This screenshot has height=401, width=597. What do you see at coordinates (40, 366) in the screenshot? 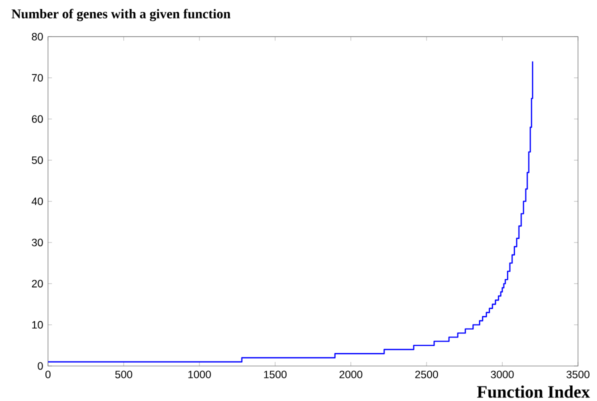
I see `y-tick-label: 0` at bounding box center [40, 366].